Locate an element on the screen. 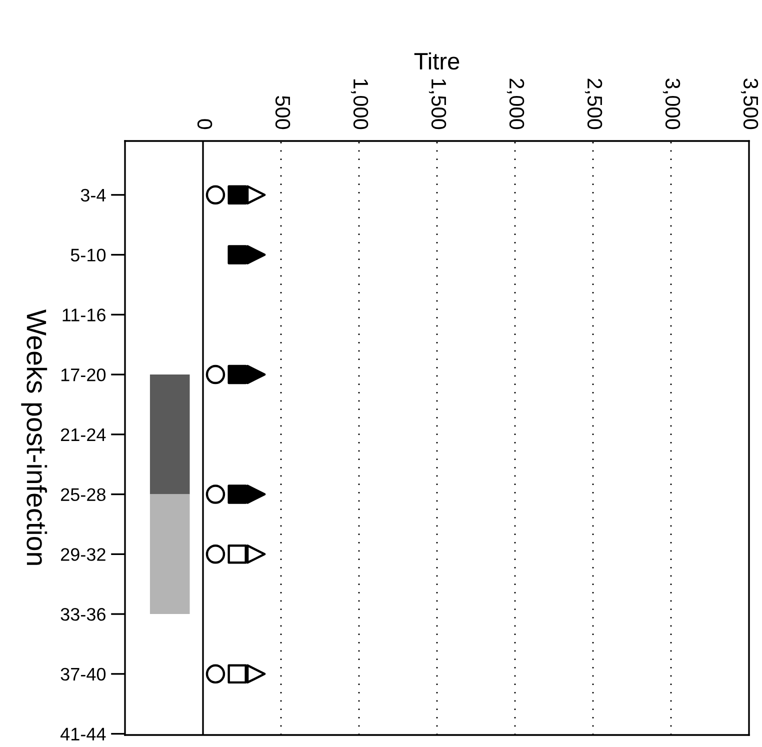 The width and height of the screenshot is (762, 747). x-tick-label: 500 is located at coordinates (282, 113).